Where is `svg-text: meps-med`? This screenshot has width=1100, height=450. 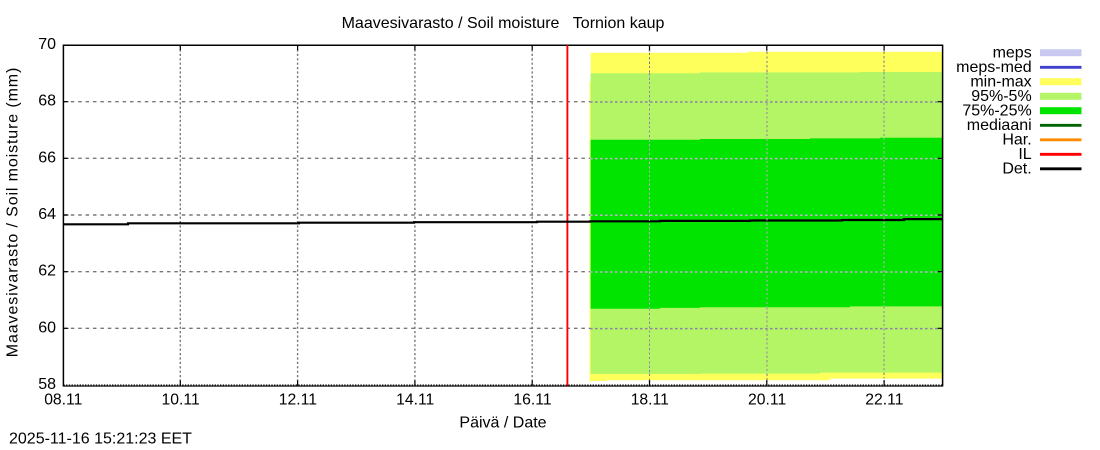
svg-text: meps-med is located at coordinates (994, 67).